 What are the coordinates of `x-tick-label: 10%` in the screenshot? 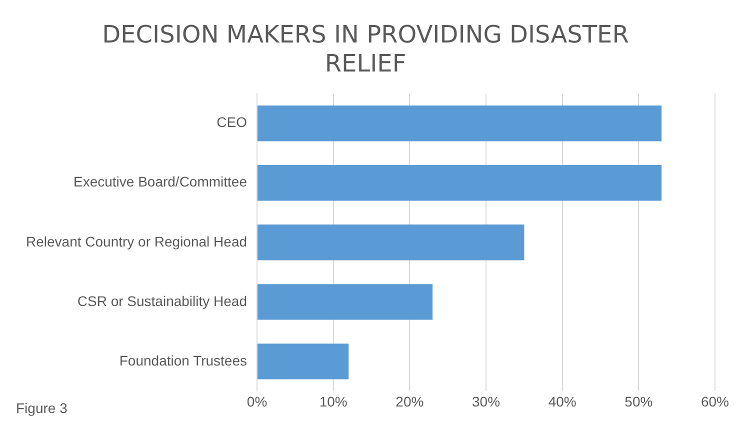 It's located at (333, 401).